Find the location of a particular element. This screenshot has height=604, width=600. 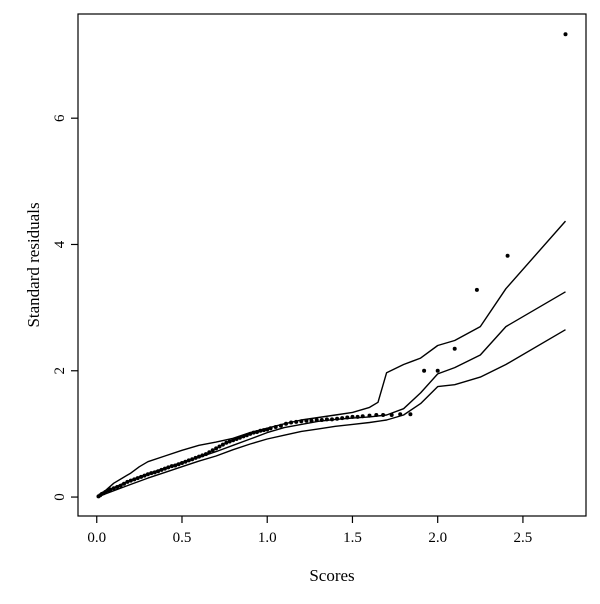

x-tick-label: 0.5 is located at coordinates (182, 538).